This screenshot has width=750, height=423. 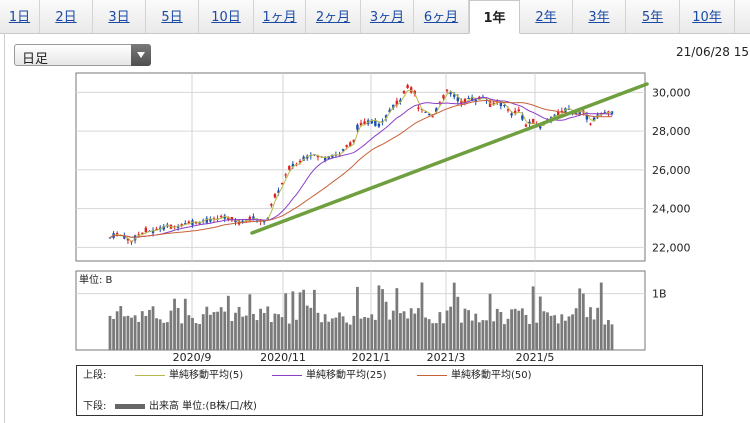 I want to click on x-tick-label: 2021/5, so click(x=535, y=357).